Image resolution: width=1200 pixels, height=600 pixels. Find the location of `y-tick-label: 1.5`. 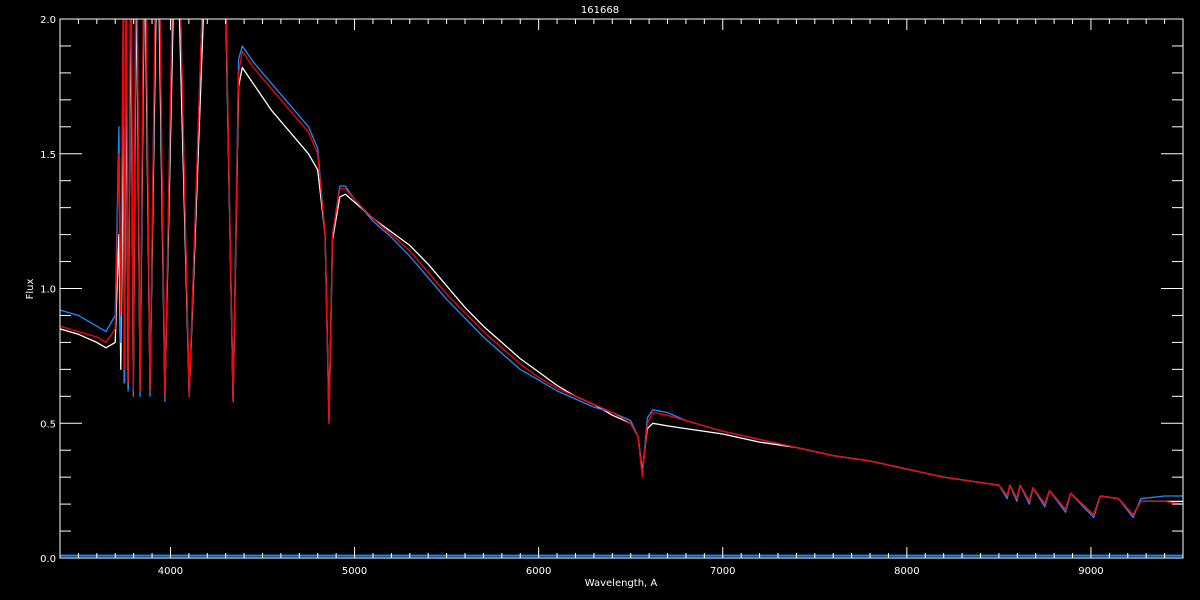

y-tick-label: 1.5 is located at coordinates (48, 155).